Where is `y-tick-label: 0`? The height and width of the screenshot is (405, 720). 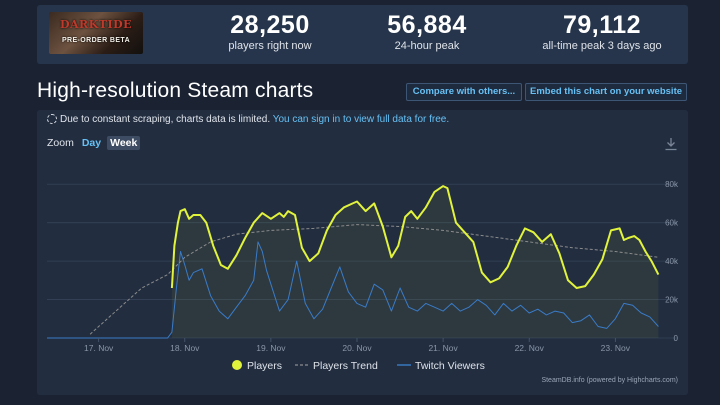
y-tick-label: 0 is located at coordinates (676, 338).